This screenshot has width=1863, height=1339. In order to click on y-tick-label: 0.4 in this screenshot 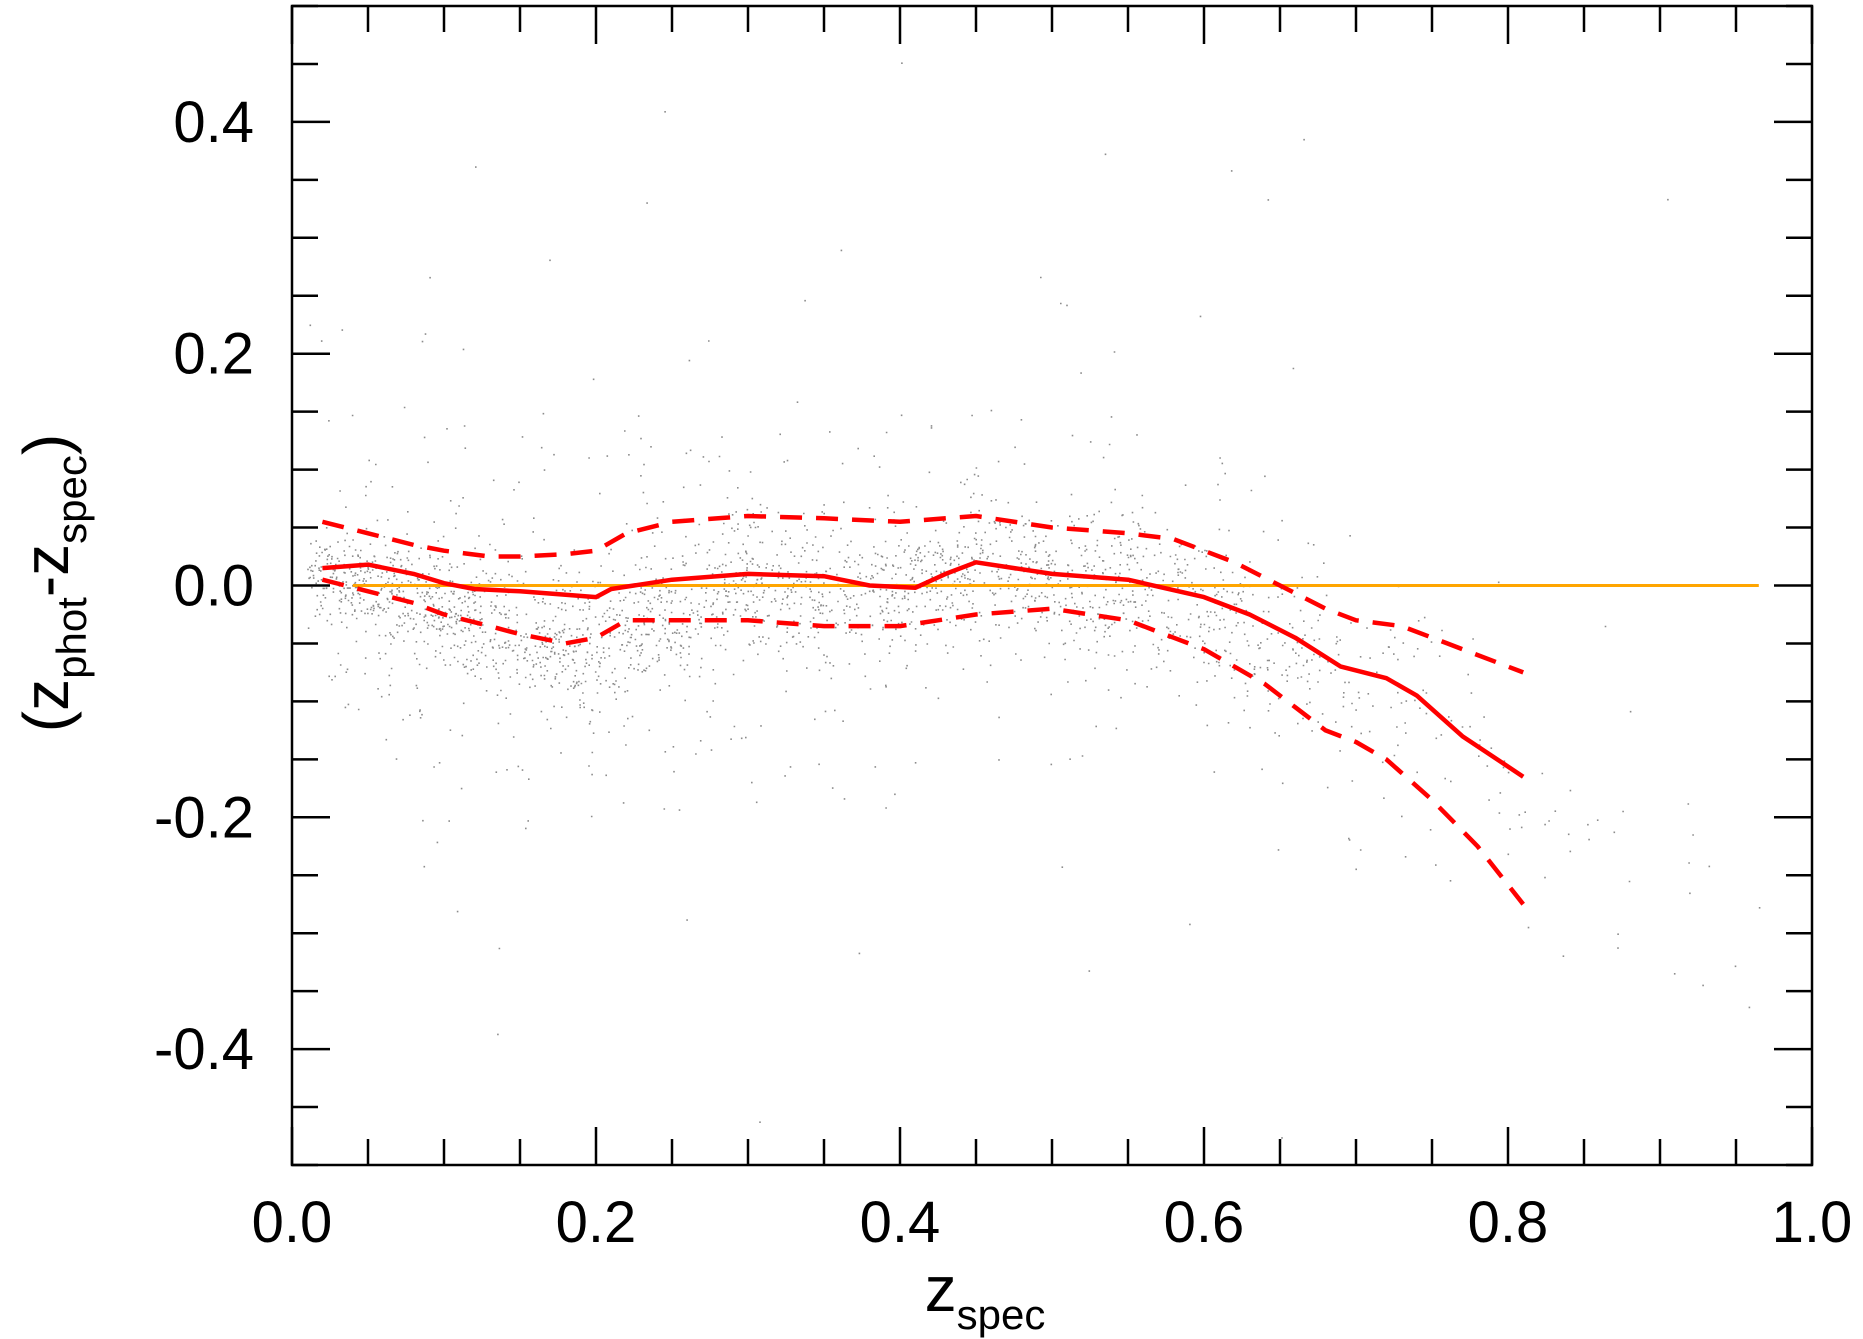, I will do `click(213, 122)`.